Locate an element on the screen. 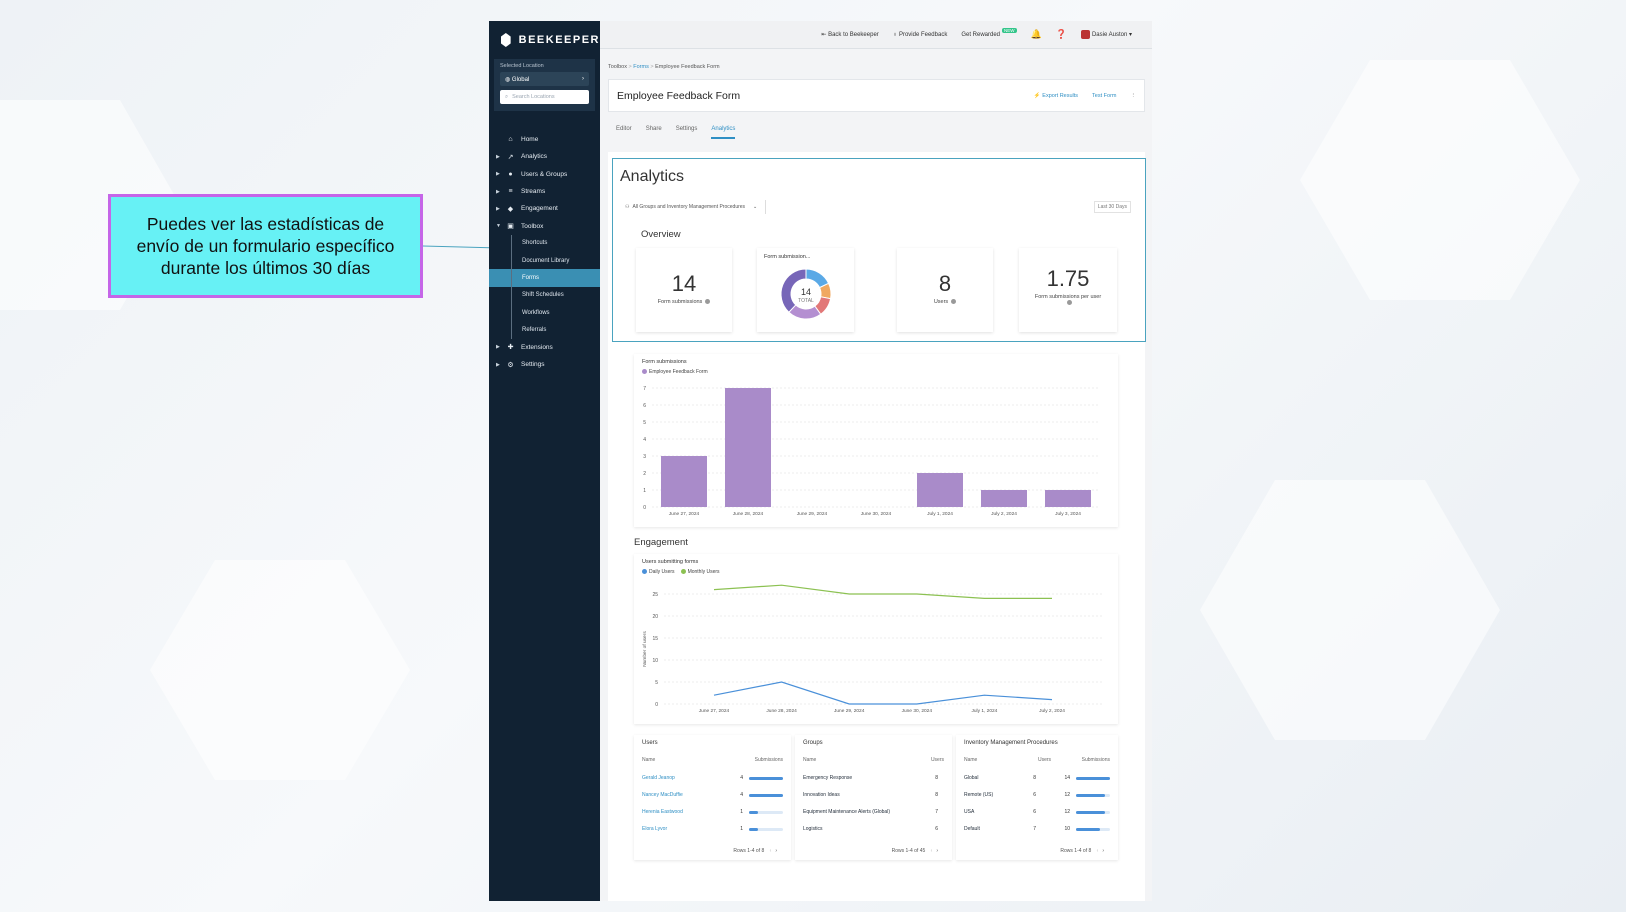  sidebar-subitem-document-library: Document Library is located at coordinates (544, 261).